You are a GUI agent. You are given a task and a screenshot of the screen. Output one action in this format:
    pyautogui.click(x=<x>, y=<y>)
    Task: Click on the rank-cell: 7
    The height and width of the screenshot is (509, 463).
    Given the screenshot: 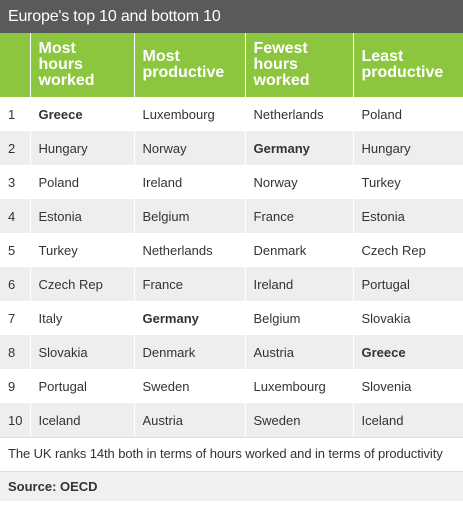 What is the action you would take?
    pyautogui.click(x=15, y=318)
    